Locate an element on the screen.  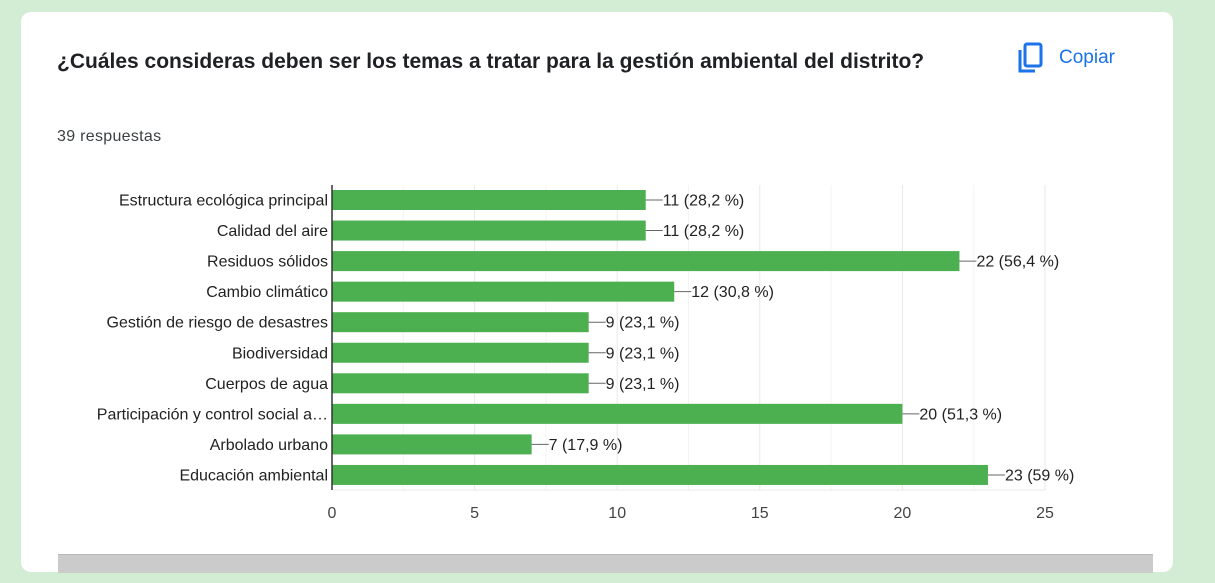
x-tick-label: 25 is located at coordinates (1045, 513).